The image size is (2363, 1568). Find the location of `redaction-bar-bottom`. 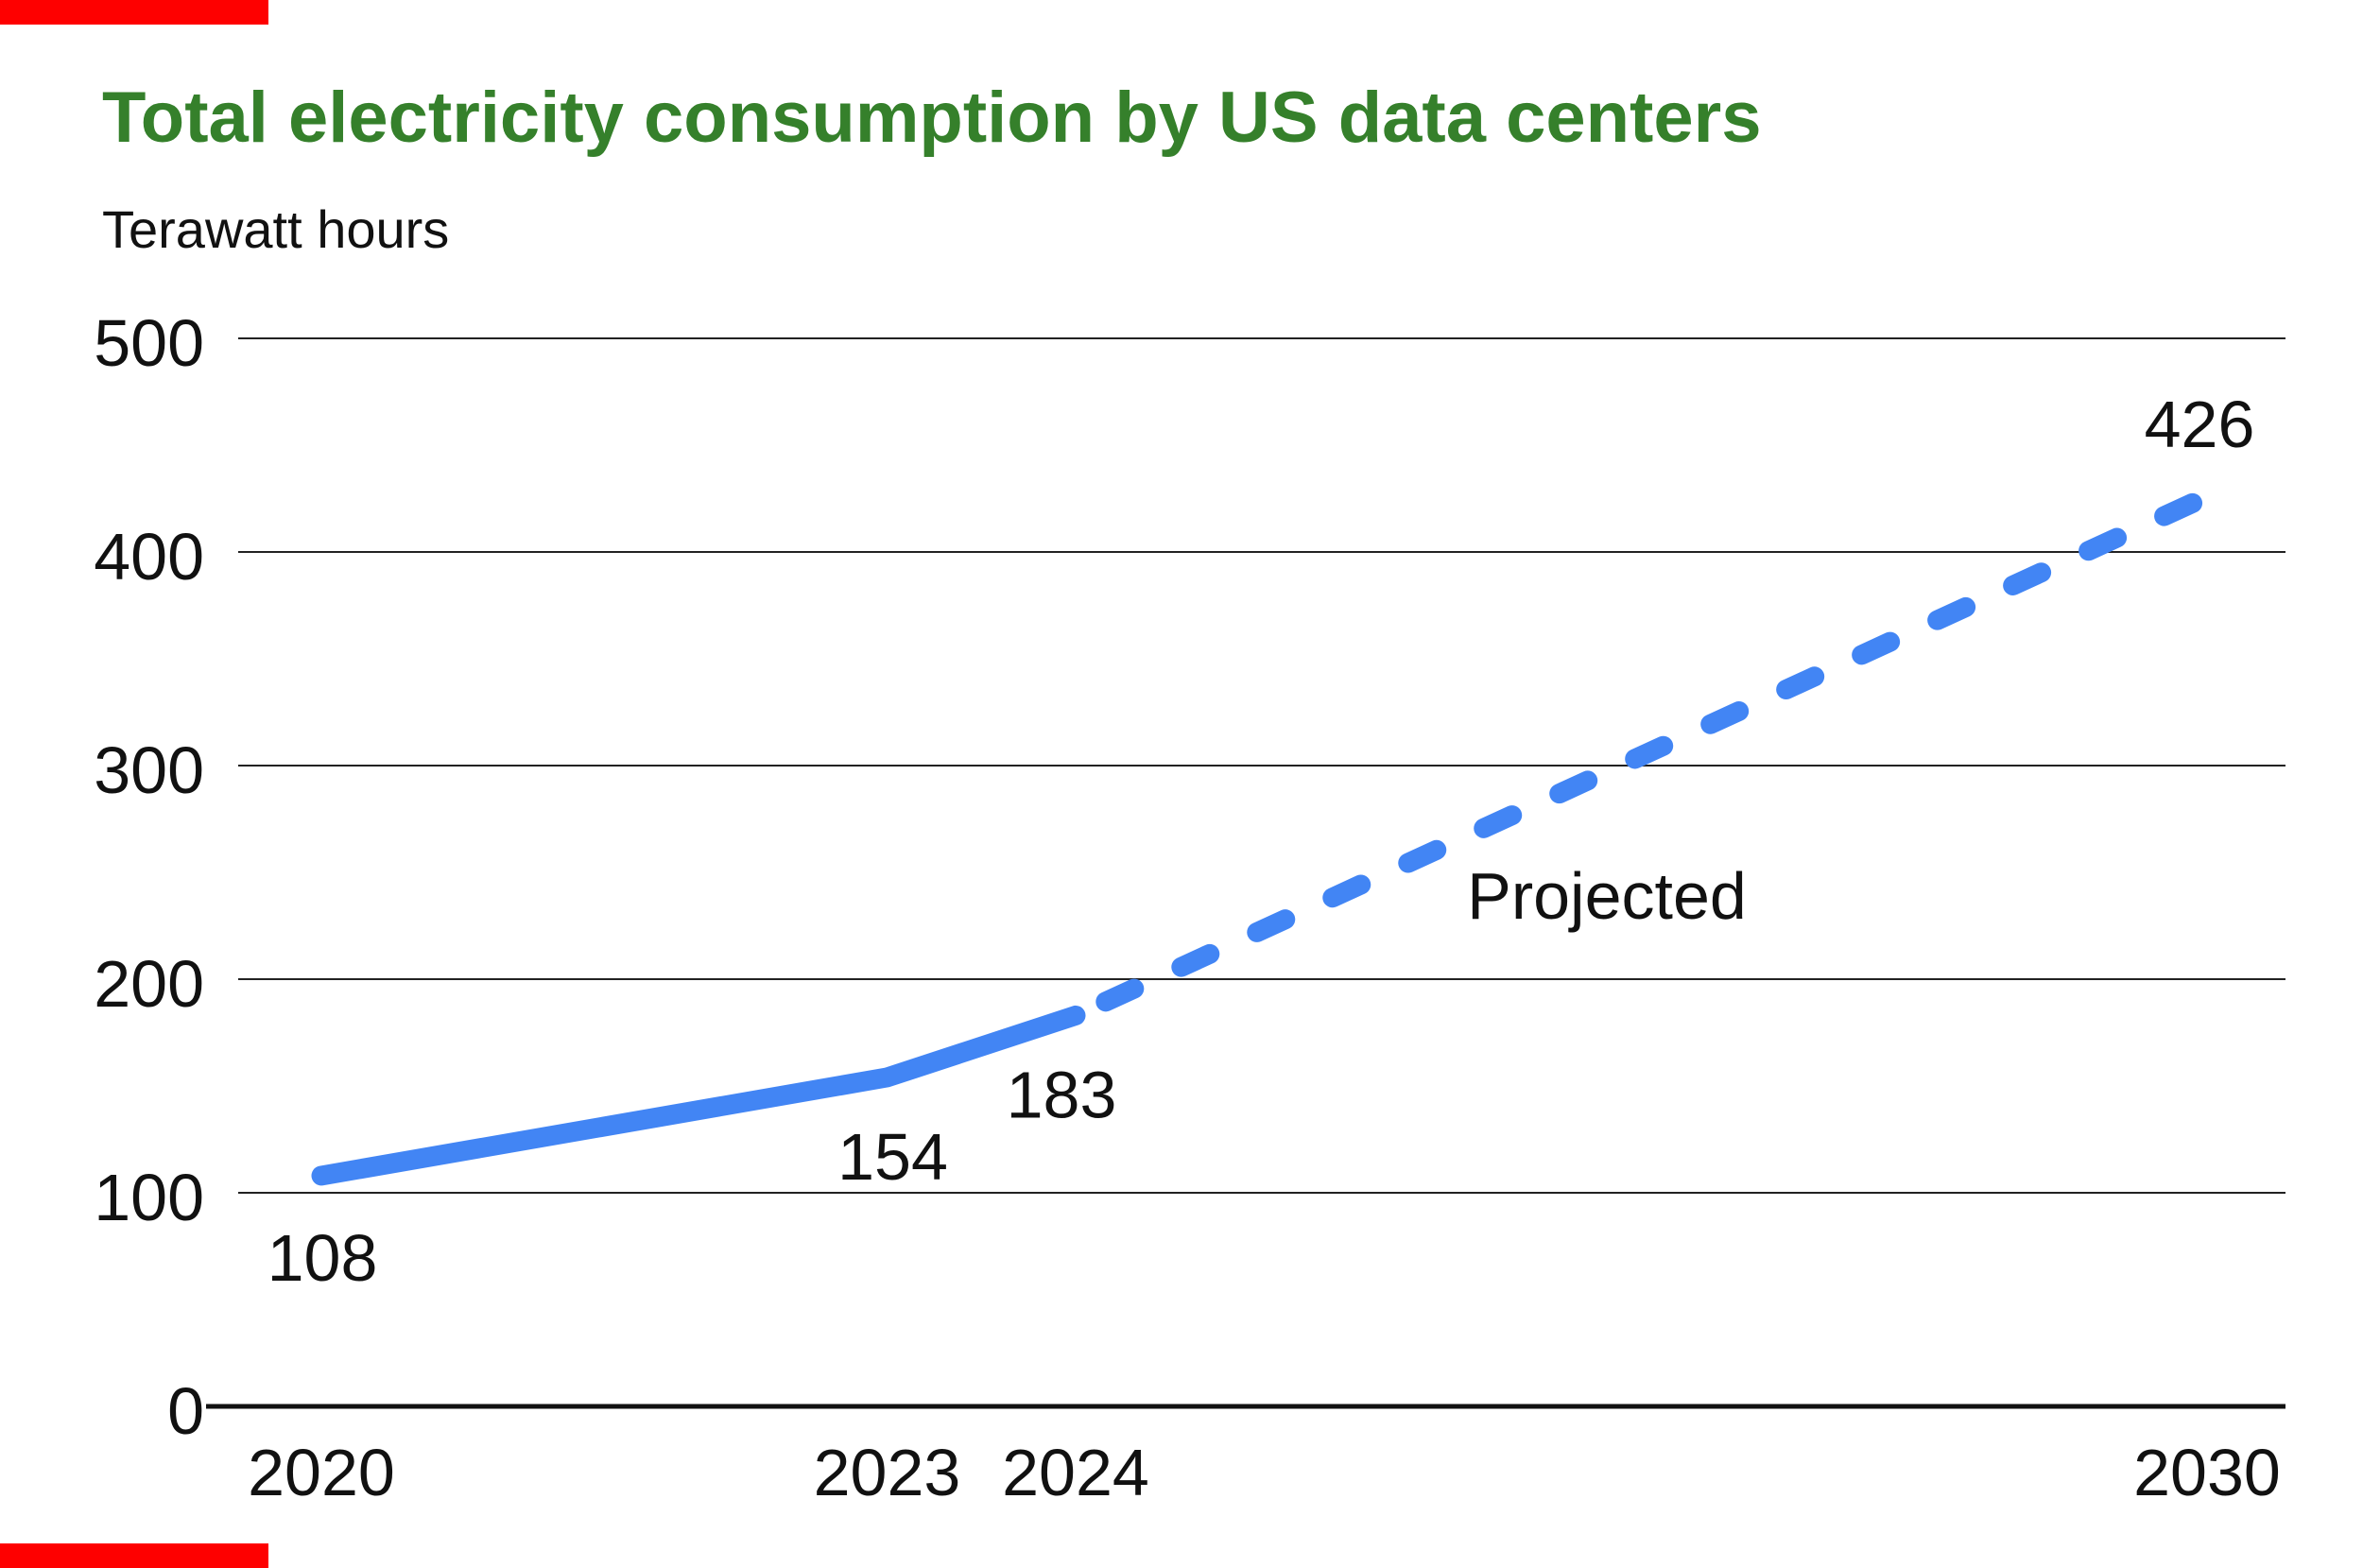

redaction-bar-bottom is located at coordinates (134, 1555).